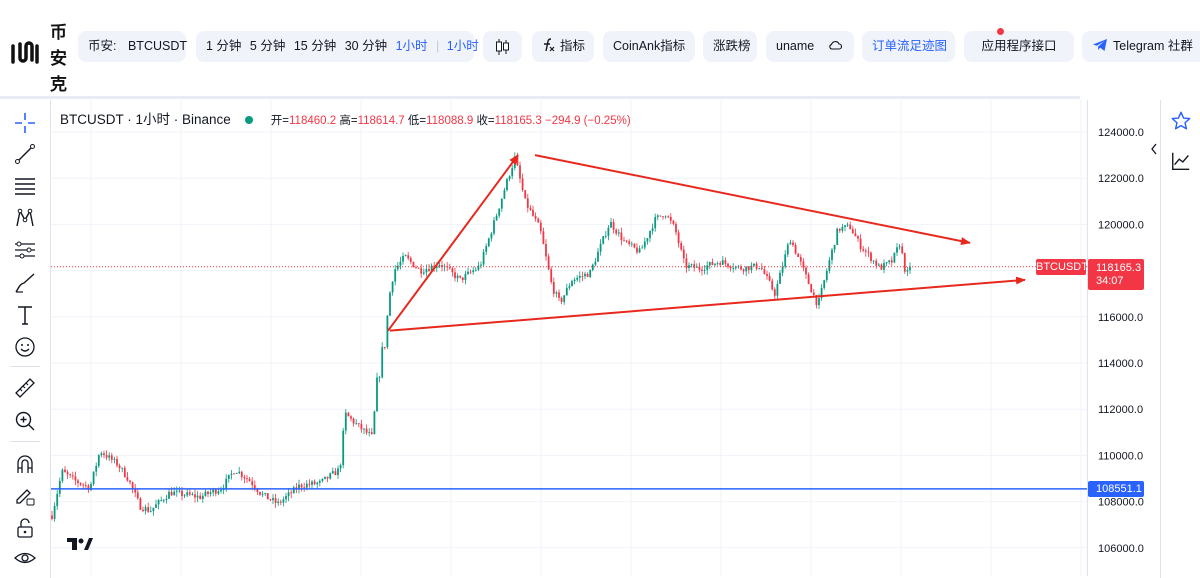 The image size is (1200, 578). Describe the element at coordinates (132, 46) in the screenshot. I see `symbol-selector: 币安: BTCUSDT` at that location.